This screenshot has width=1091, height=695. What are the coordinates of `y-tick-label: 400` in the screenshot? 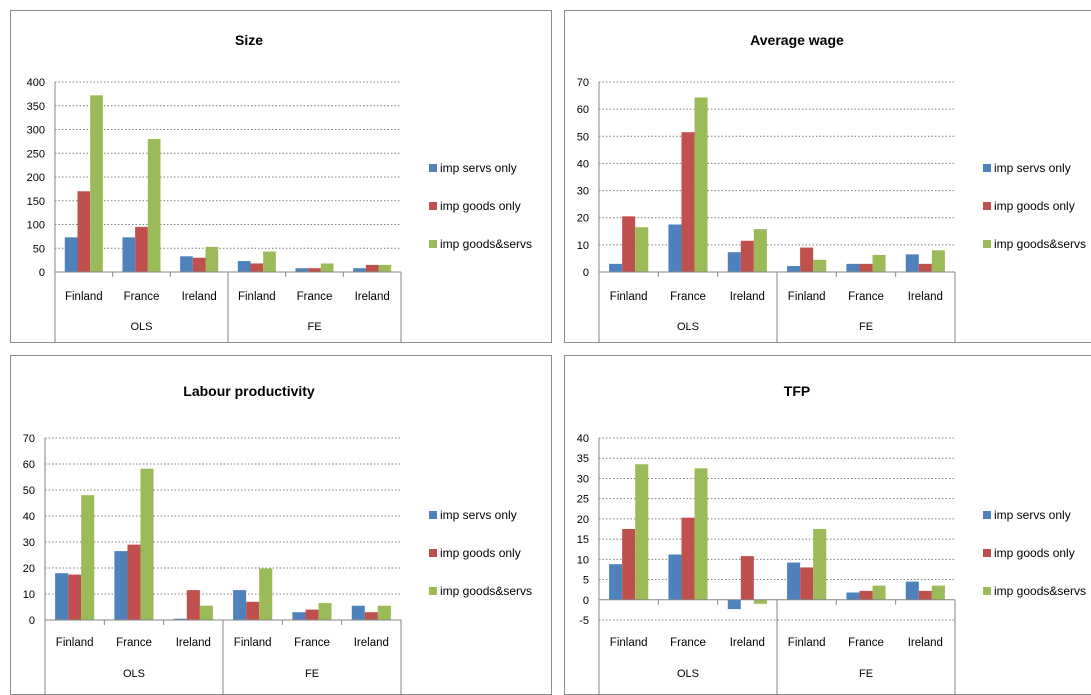 It's located at (36, 83).